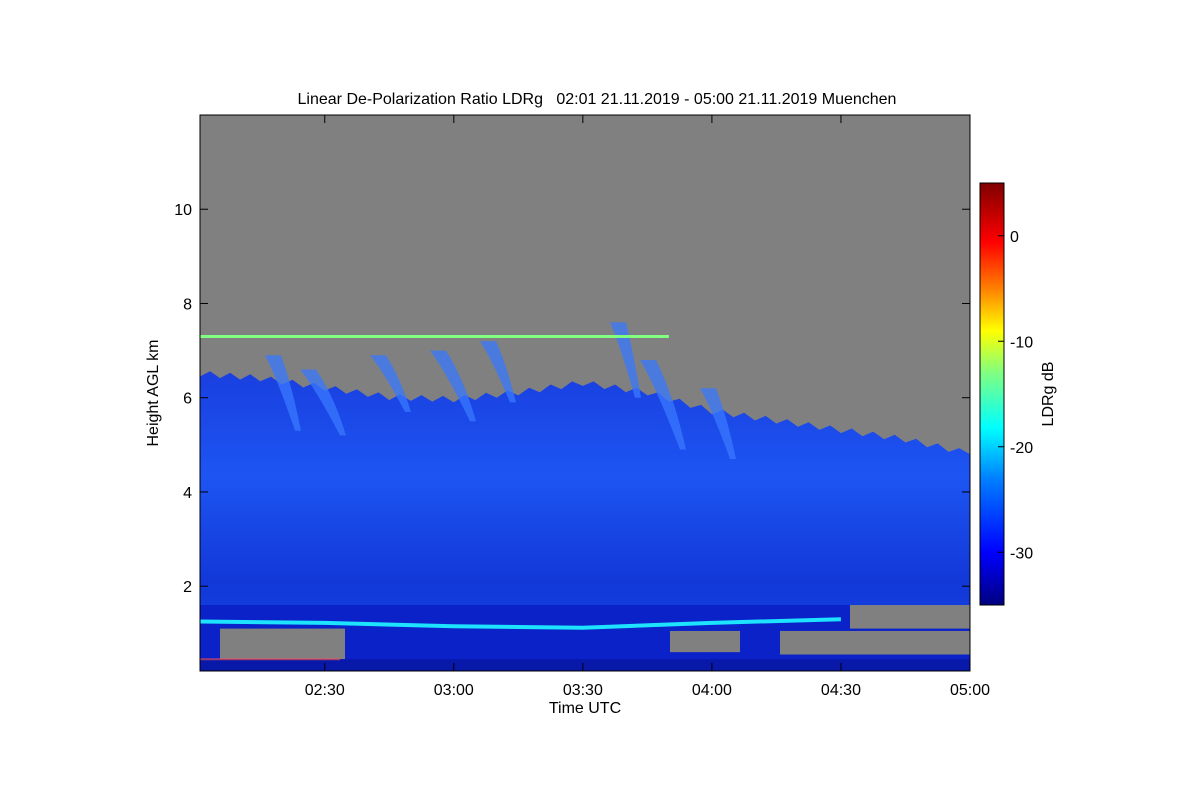  I want to click on y-tick-label: 8, so click(187, 304).